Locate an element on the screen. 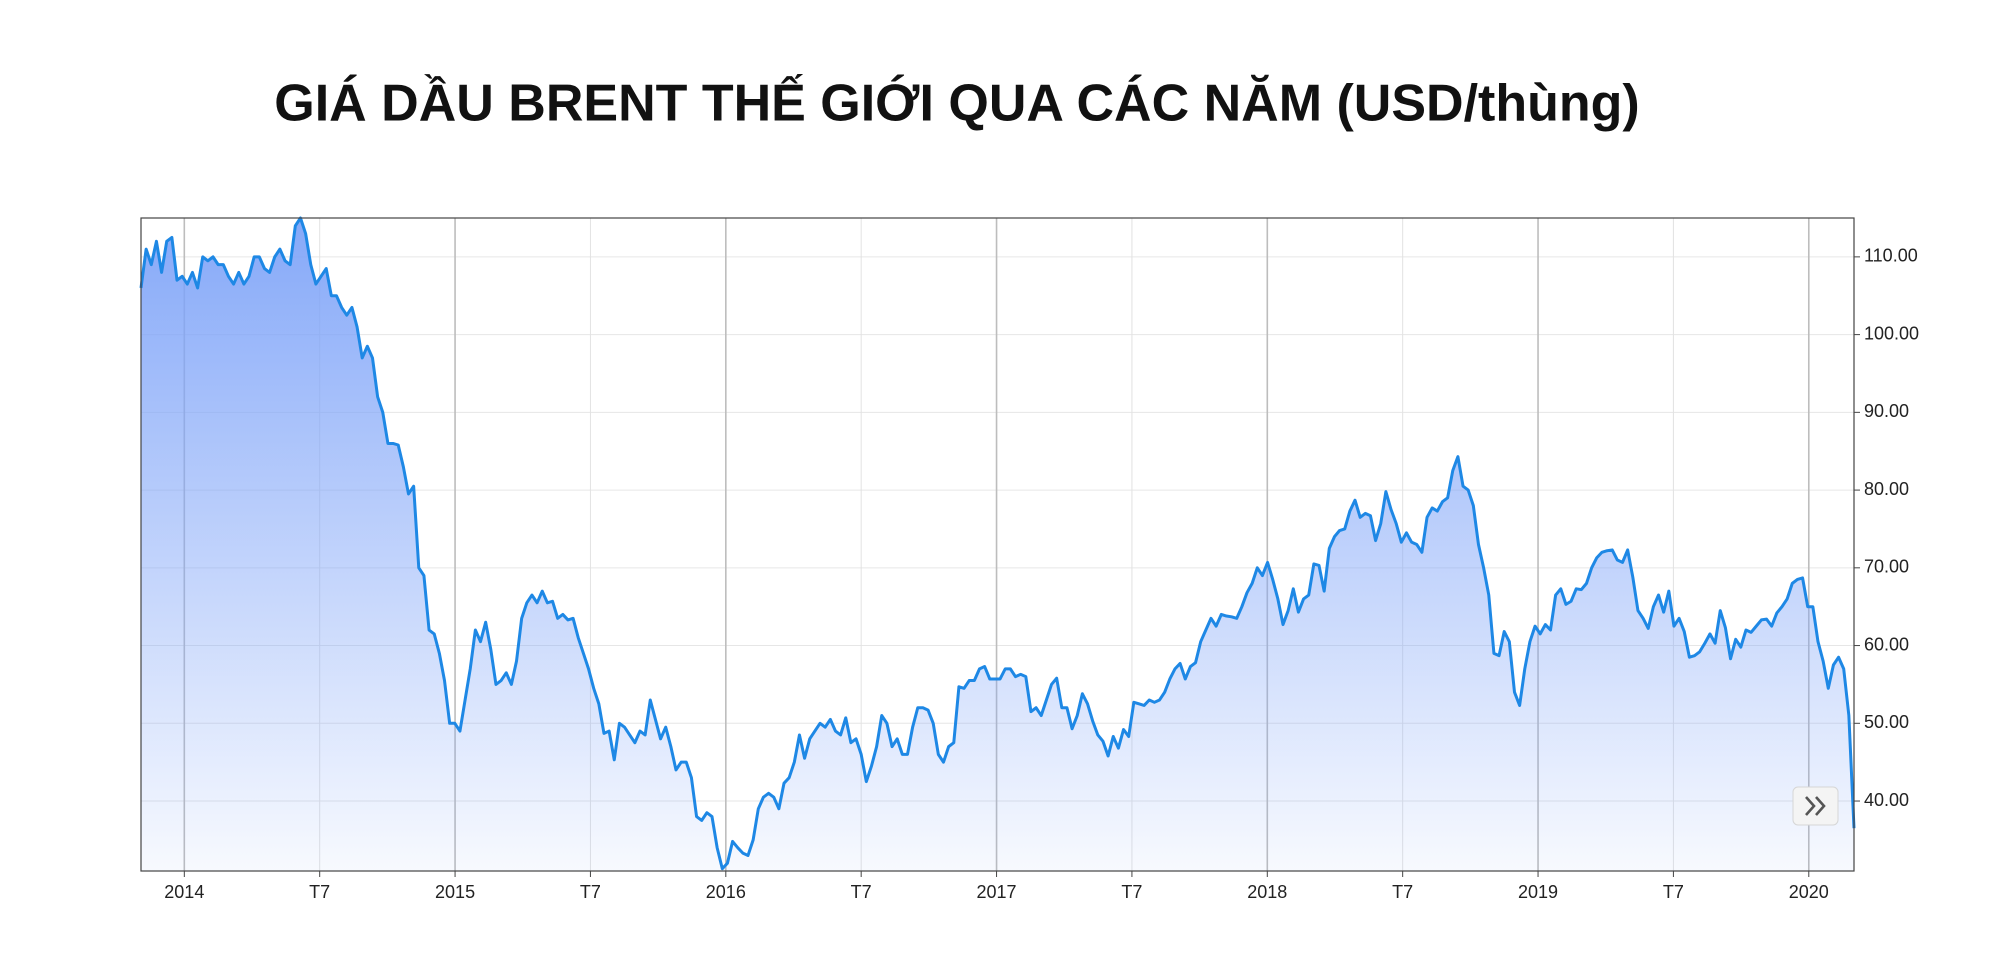  x-tick-label: 2020 is located at coordinates (1809, 892).